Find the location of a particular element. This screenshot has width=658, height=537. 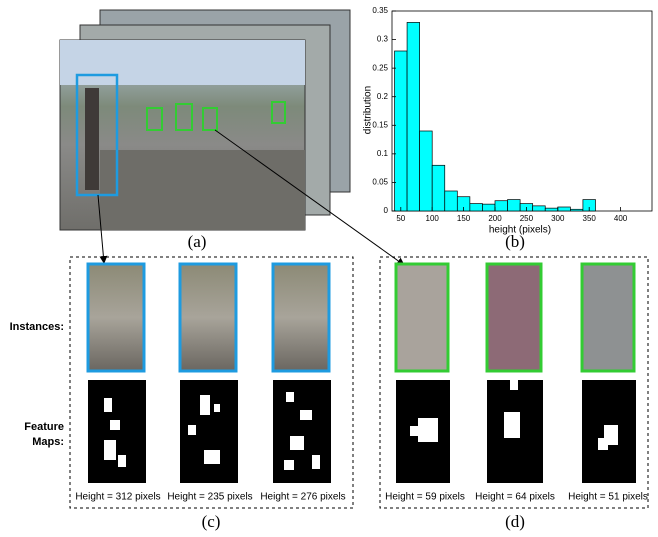

panel-label: (c) is located at coordinates (211, 521).